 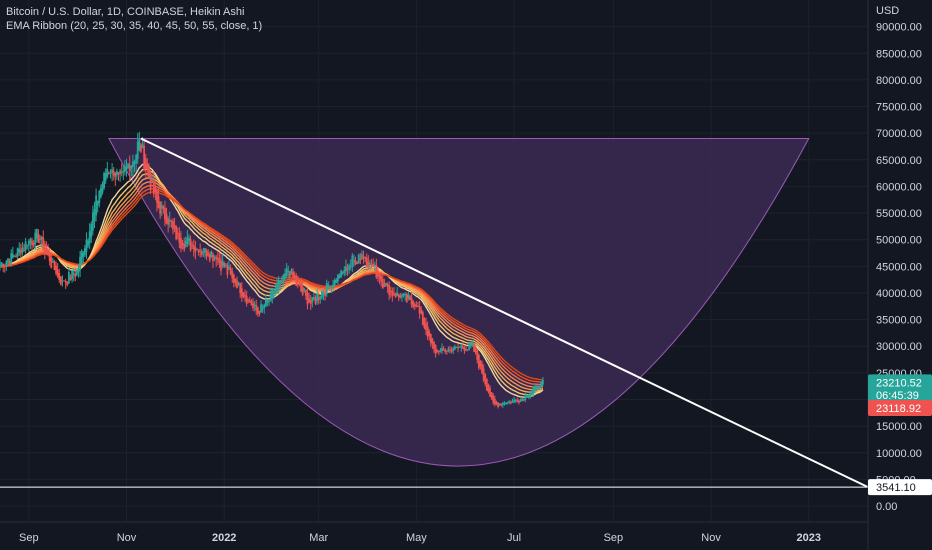 What do you see at coordinates (514, 538) in the screenshot?
I see `time-tick-label: Jul` at bounding box center [514, 538].